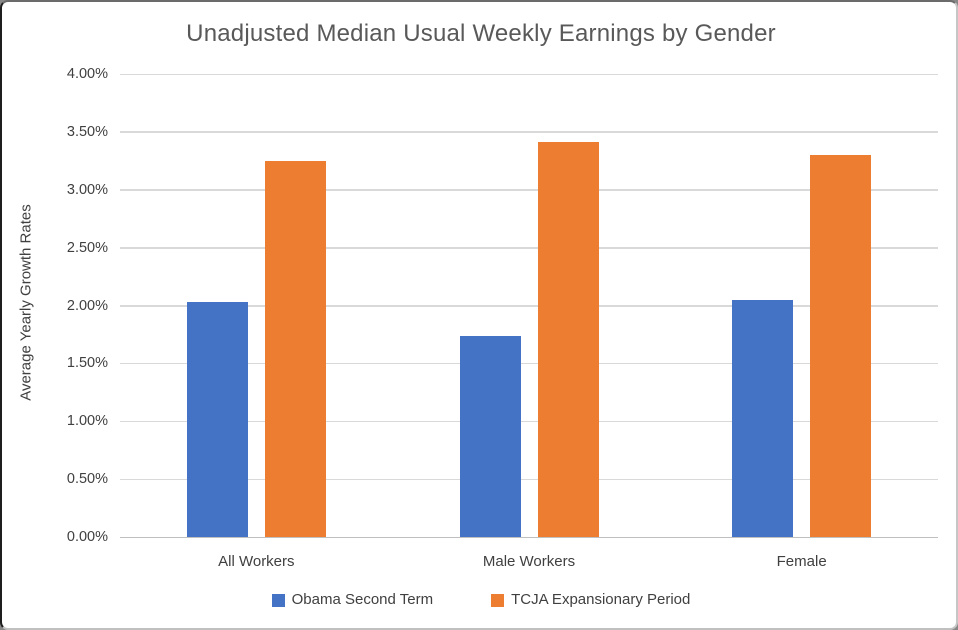 The width and height of the screenshot is (958, 630). I want to click on bar-obama-second-term-all-workers, so click(217, 419).